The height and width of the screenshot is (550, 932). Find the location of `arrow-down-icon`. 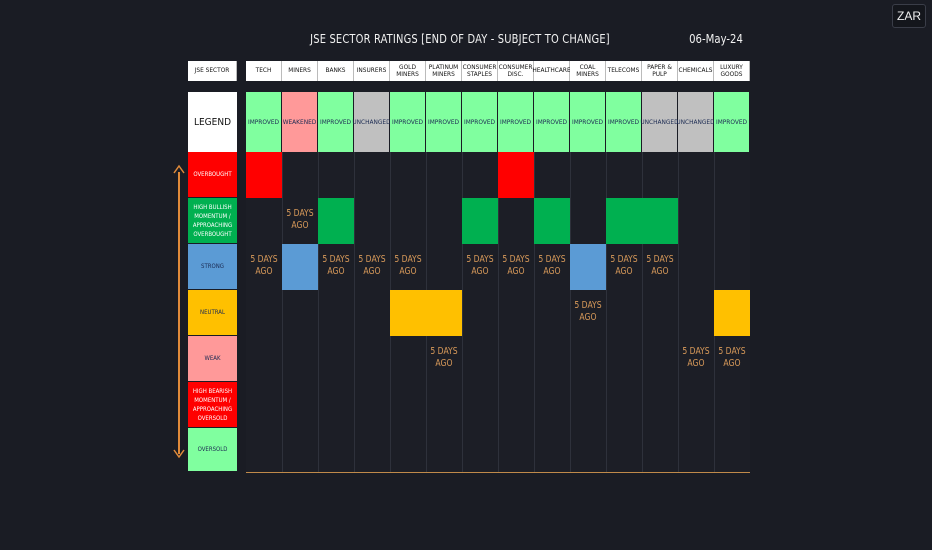

arrow-down-icon is located at coordinates (179, 454).